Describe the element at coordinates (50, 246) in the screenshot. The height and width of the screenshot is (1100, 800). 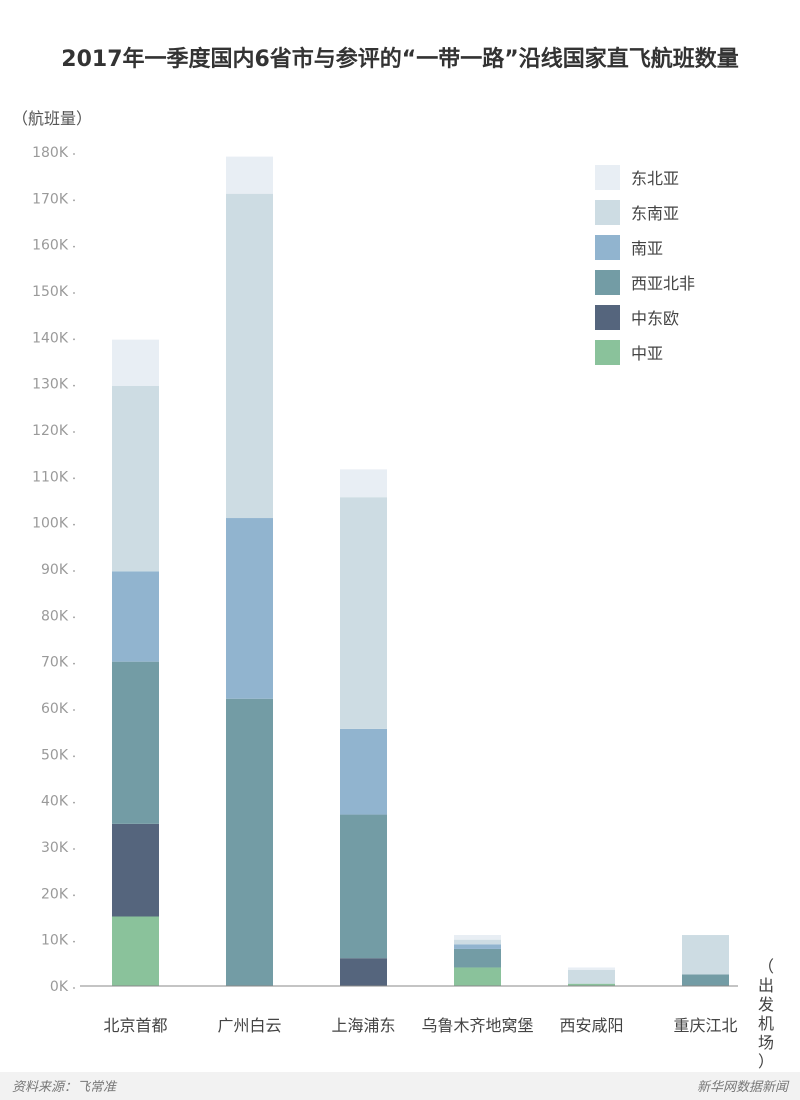
I see `y-tick-label: 160K` at that location.